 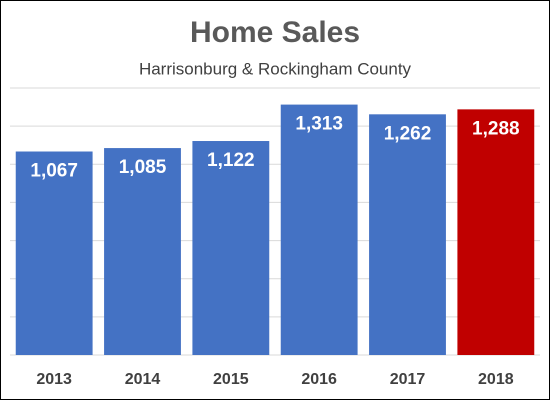 I want to click on x-tick-label: 2016, so click(x=319, y=379).